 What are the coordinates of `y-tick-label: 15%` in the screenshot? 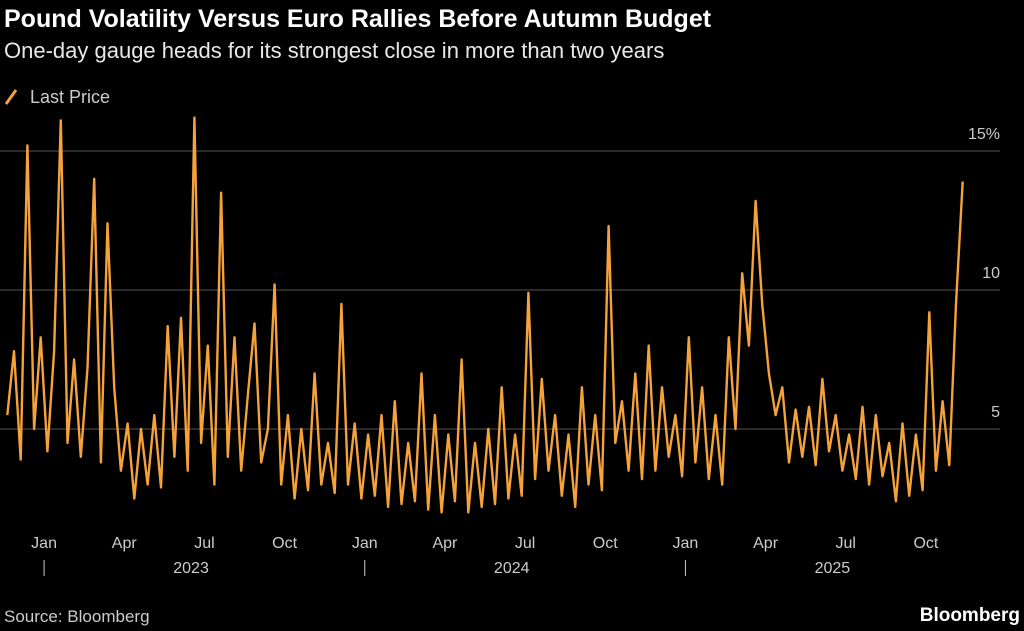 It's located at (984, 134).